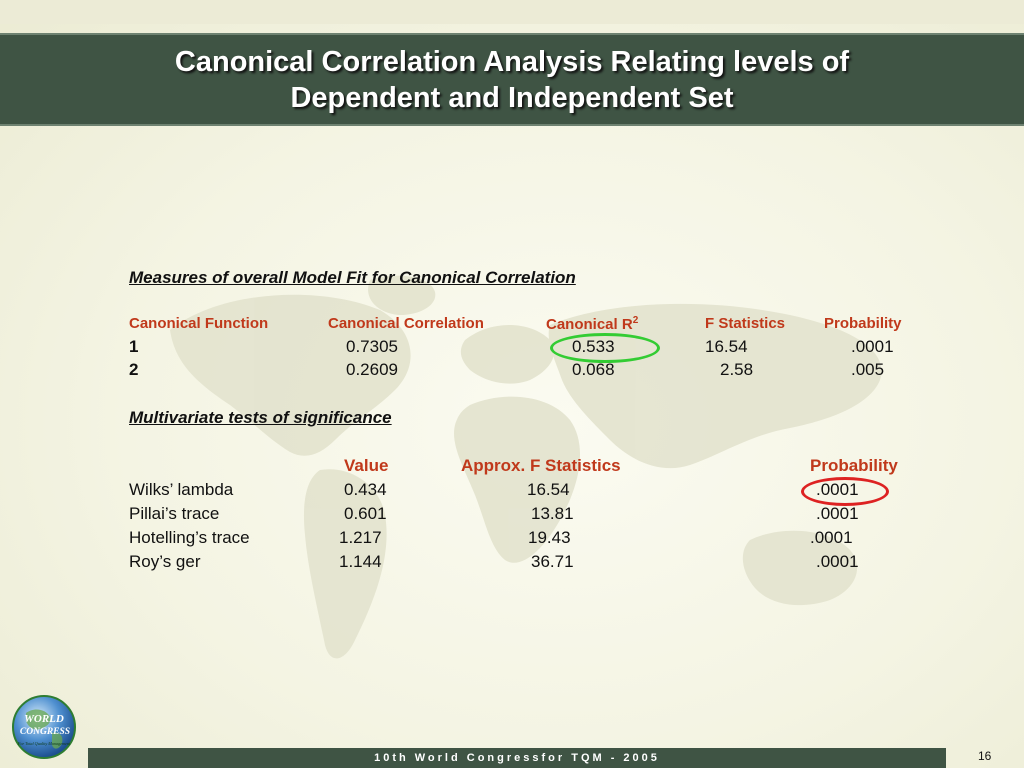 This screenshot has height=768, width=1024. Describe the element at coordinates (548, 489) in the screenshot. I see `mv-row-1-f: 16.54` at that location.